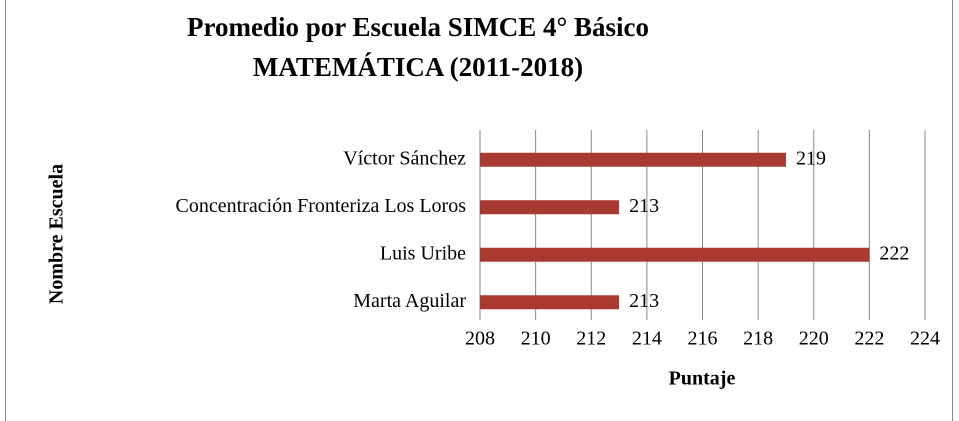  What do you see at coordinates (480, 339) in the screenshot?
I see `x-tick-label: 208` at bounding box center [480, 339].